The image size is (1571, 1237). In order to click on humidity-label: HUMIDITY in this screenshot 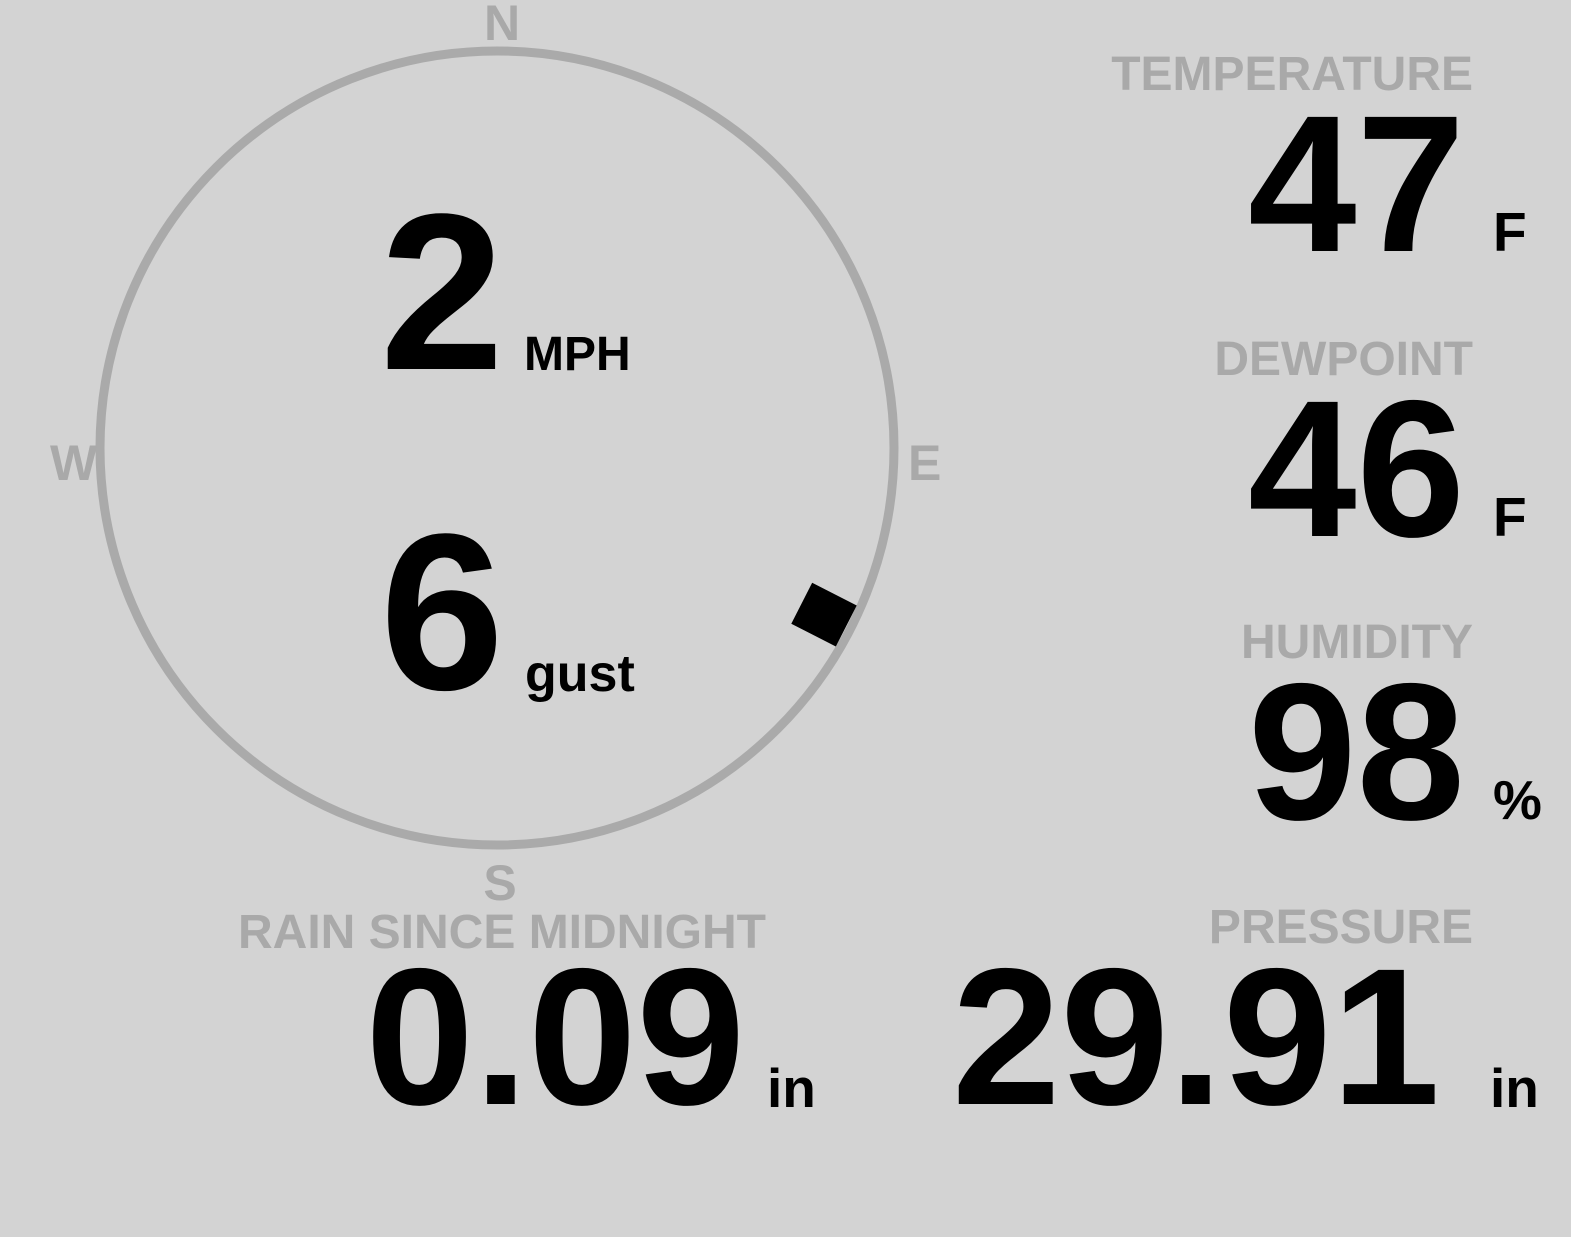, I will do `click(1357, 642)`.